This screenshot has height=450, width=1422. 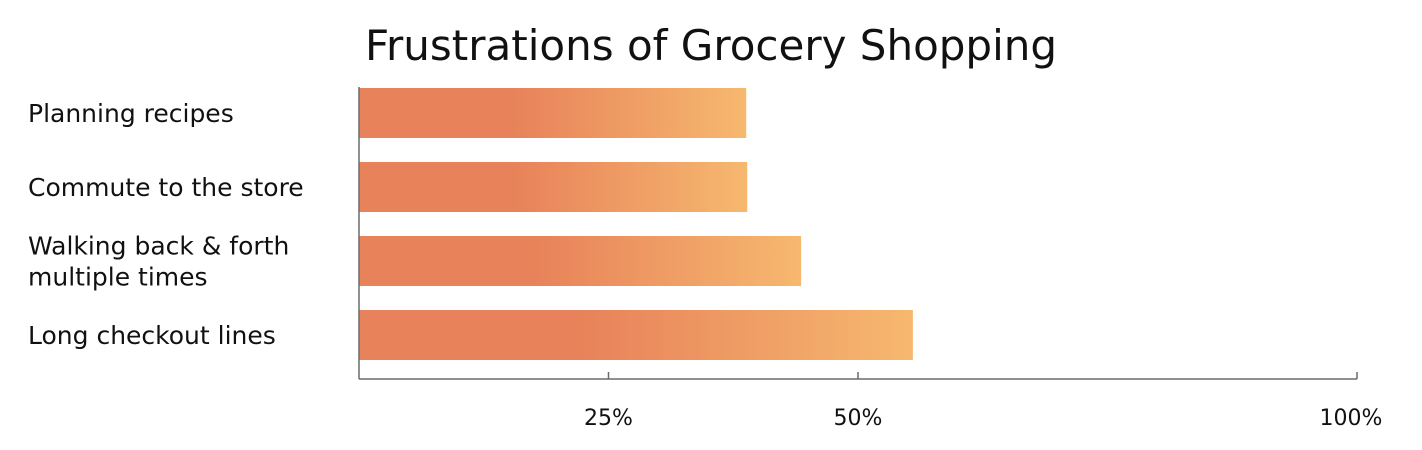 I want to click on chart-title: Frustrations of Grocery Shopping, so click(x=711, y=45).